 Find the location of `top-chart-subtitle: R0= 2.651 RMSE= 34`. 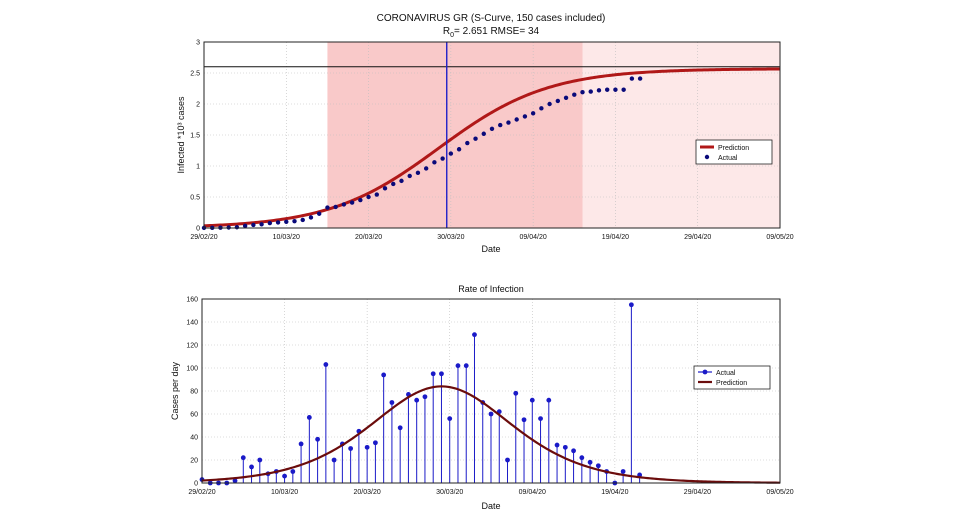

top-chart-subtitle: R0= 2.651 RMSE= 34 is located at coordinates (491, 32).